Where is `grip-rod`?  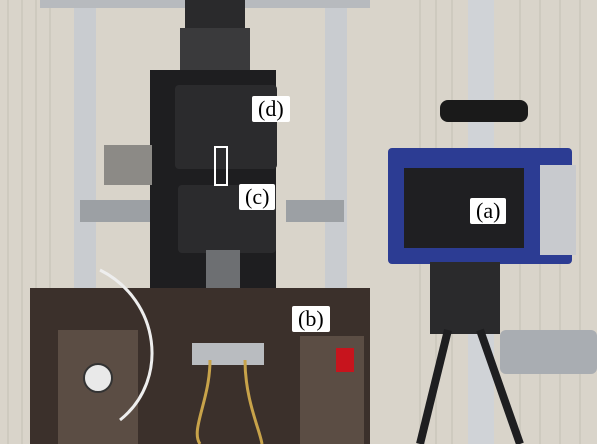 grip-rod is located at coordinates (223, 272).